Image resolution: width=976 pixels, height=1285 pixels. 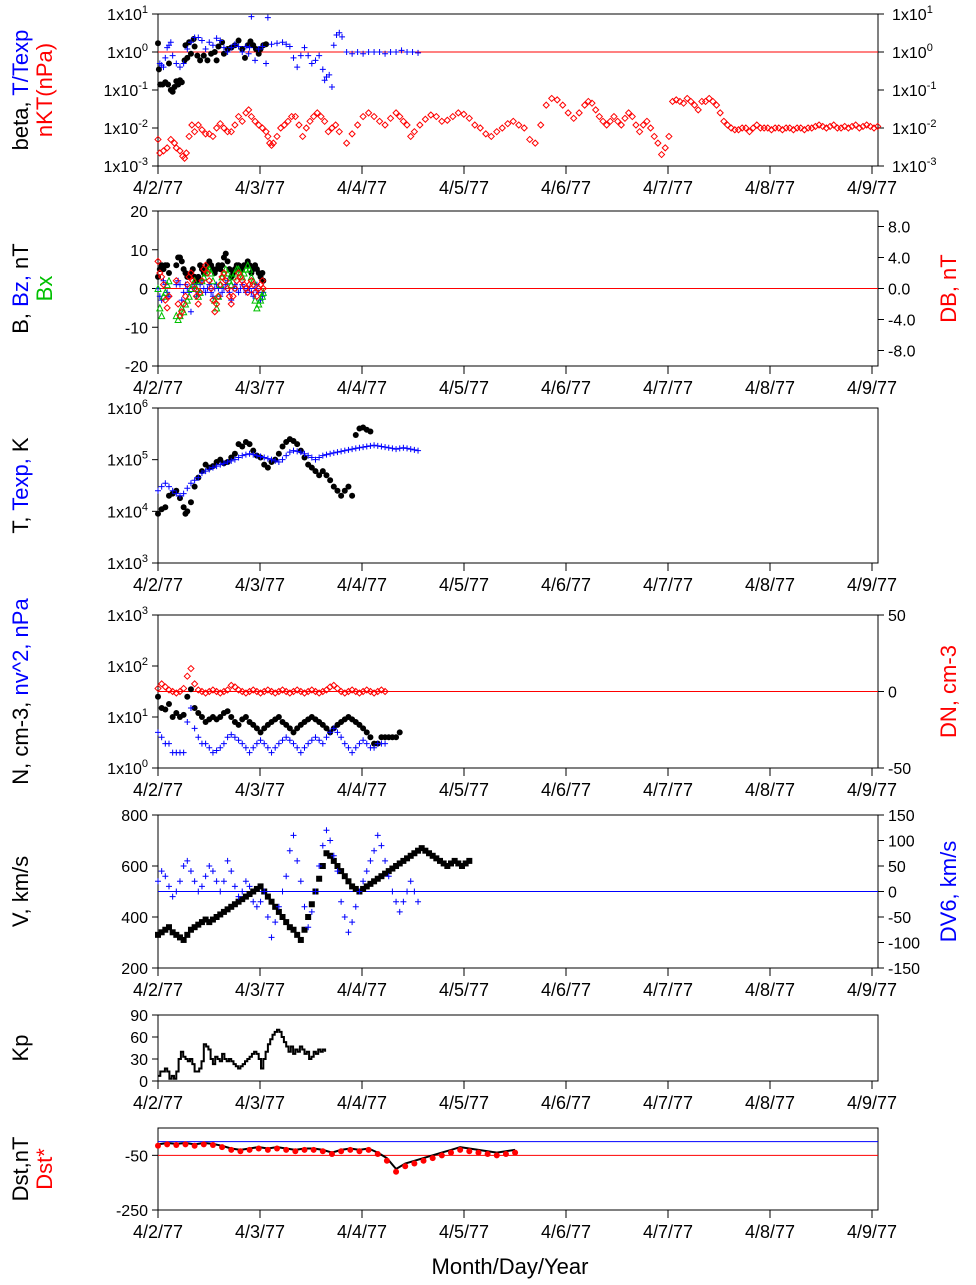 I want to click on panel-4-xtick-label-3: 4/5/77, so click(x=464, y=990).